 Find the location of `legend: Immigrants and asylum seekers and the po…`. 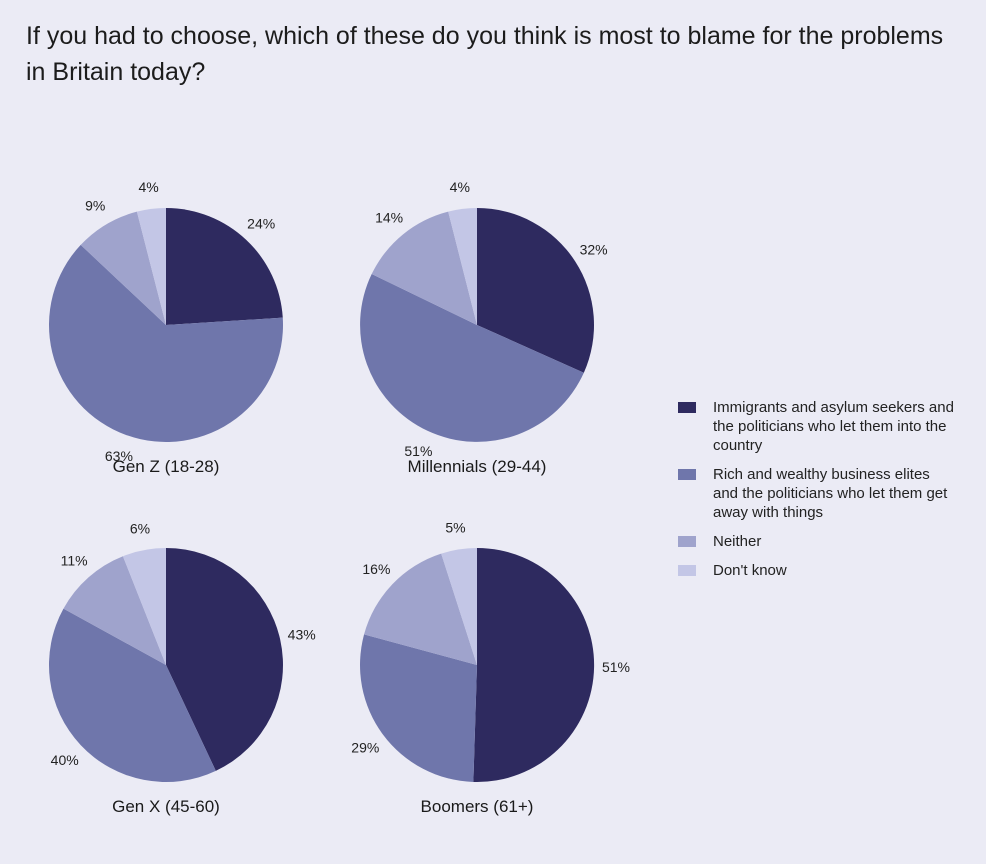

legend: Immigrants and asylum seekers and the po… is located at coordinates (818, 494).